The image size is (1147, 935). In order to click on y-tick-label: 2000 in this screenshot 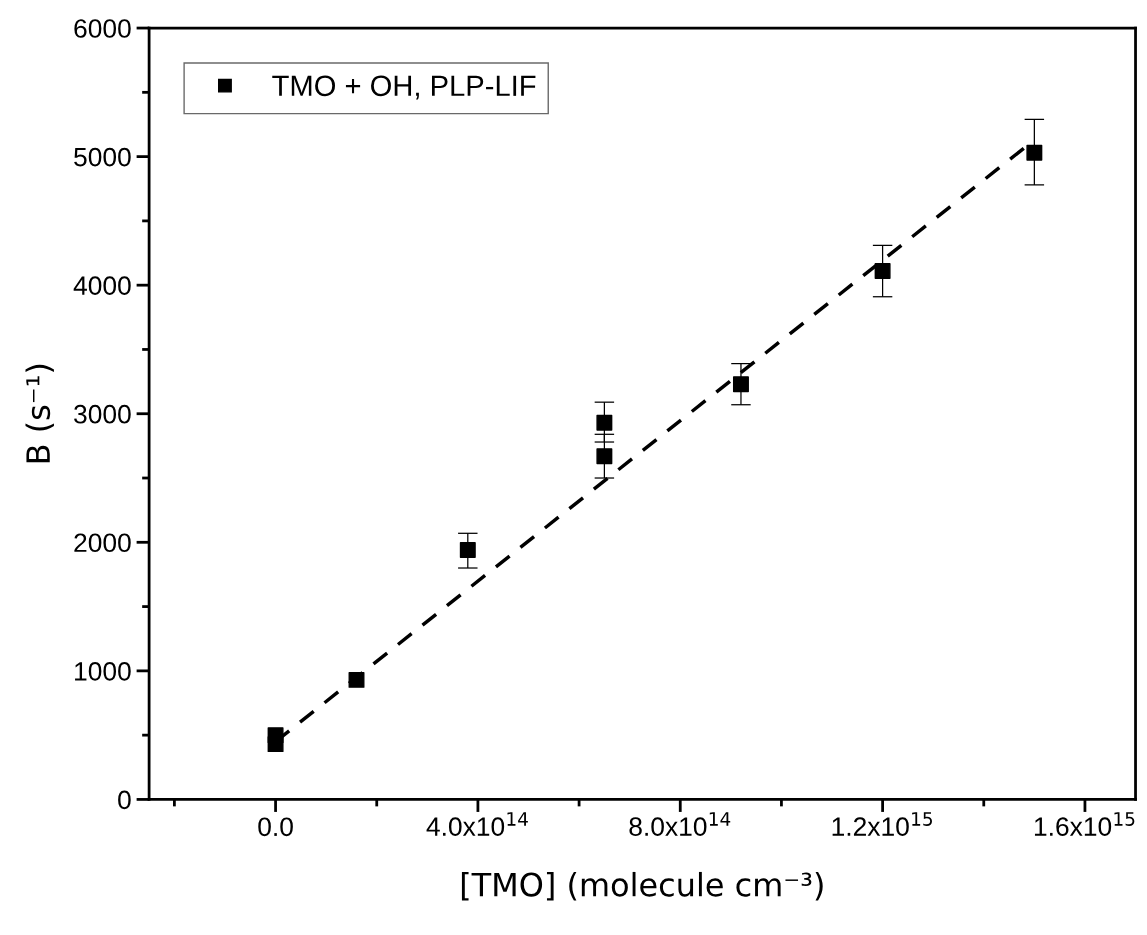, I will do `click(102, 543)`.